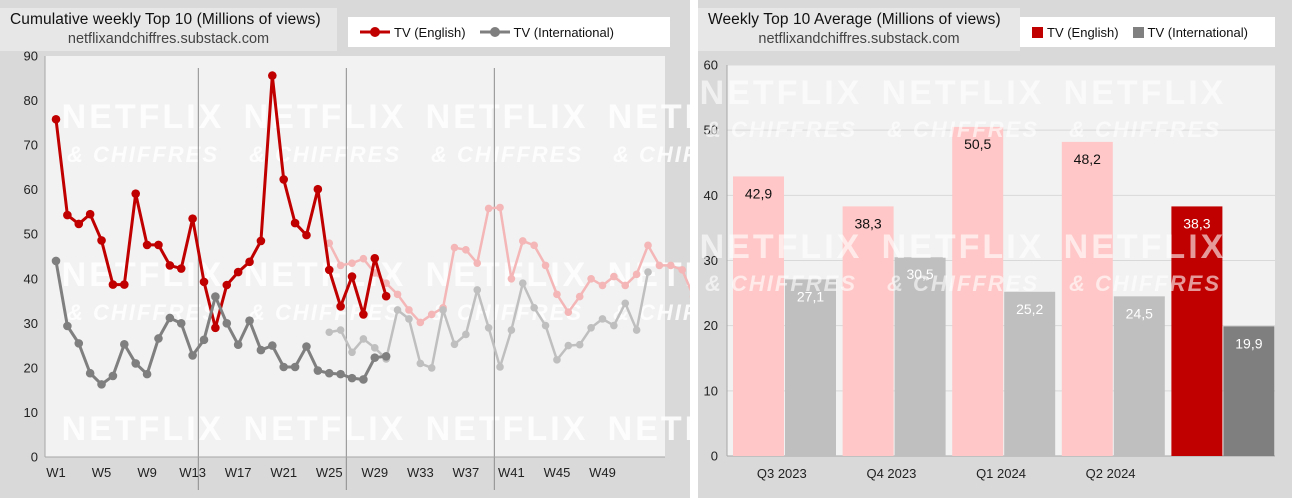  I want to click on x-category-label: Q1 2024, so click(1001, 473).